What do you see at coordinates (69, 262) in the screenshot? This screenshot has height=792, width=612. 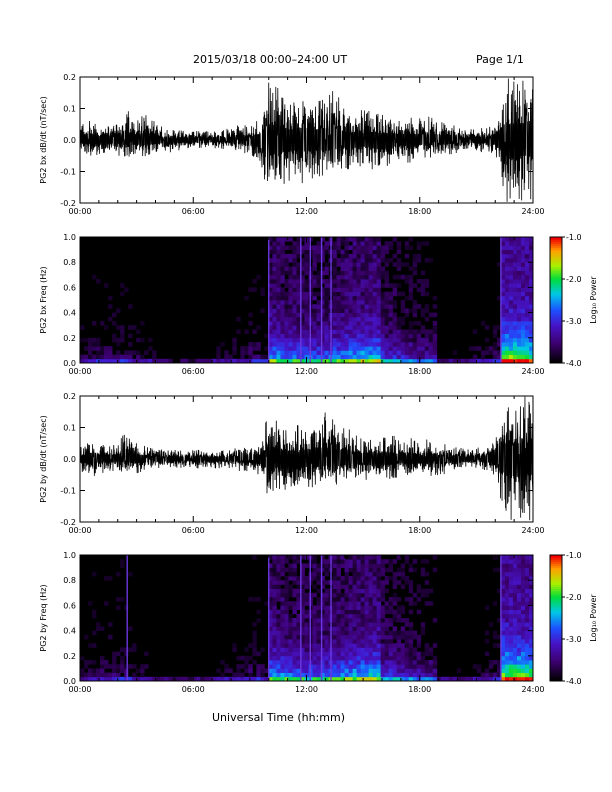 I see `panel-2-y-tick-label: 0.8` at bounding box center [69, 262].